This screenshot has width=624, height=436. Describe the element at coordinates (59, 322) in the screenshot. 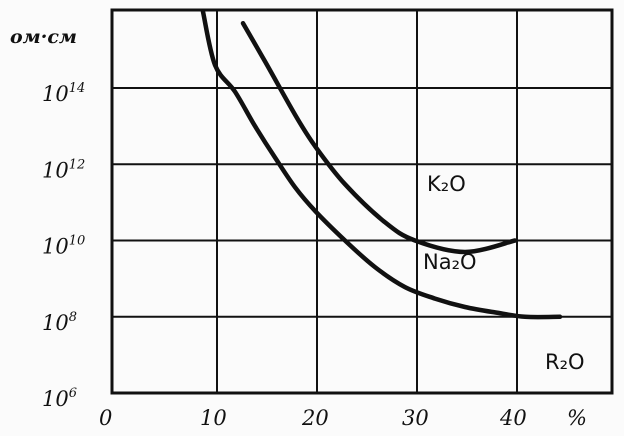

I see `y-tick-label-1e8: 10⁸` at that location.